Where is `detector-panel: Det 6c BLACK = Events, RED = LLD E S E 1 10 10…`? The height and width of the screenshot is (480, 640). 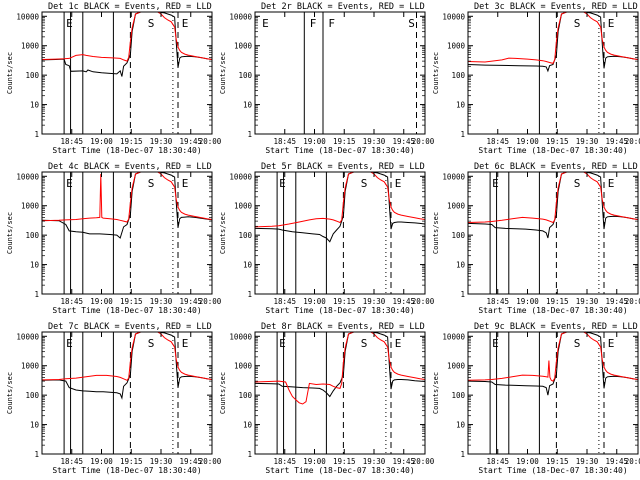 detector-panel: Det 6c BLACK = Events, RED = LLD E S E 1 10 10… is located at coordinates (536, 238).